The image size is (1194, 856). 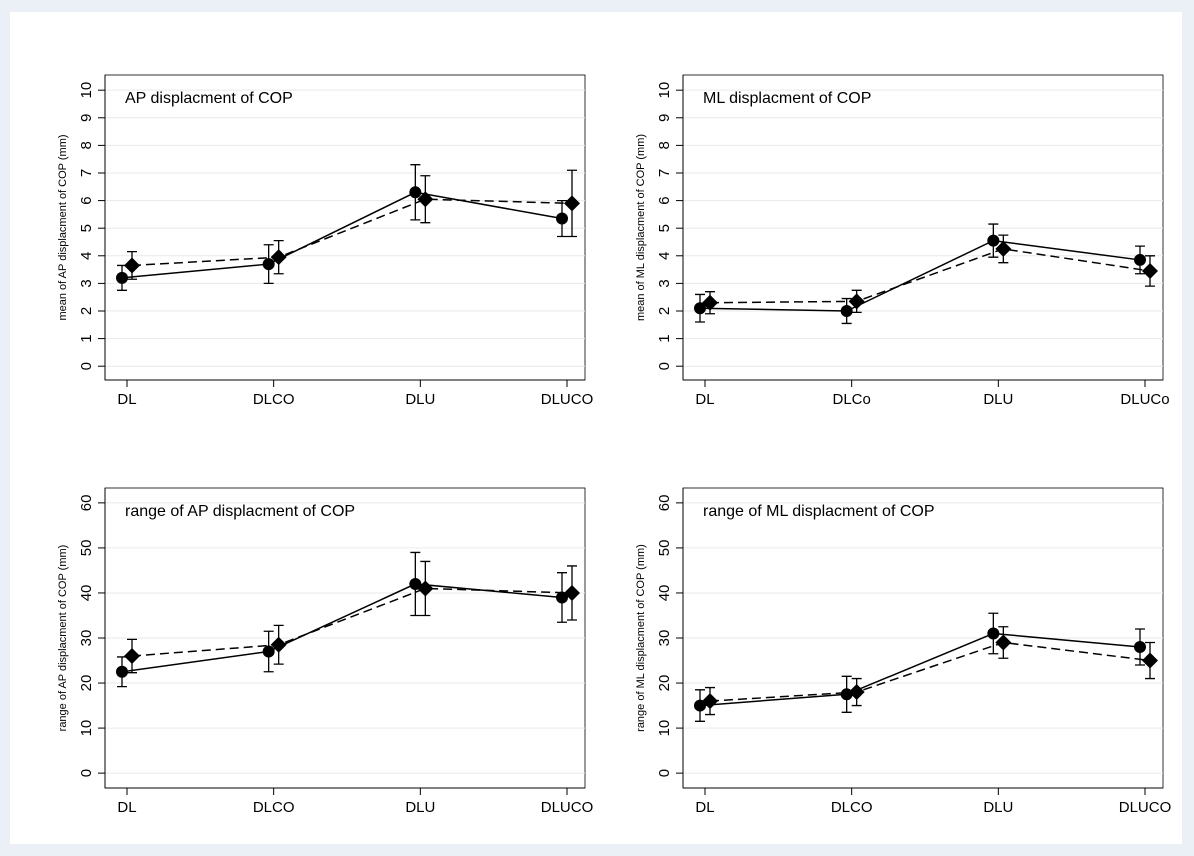 I want to click on plot-title: ML displacment of COP, so click(x=787, y=98).